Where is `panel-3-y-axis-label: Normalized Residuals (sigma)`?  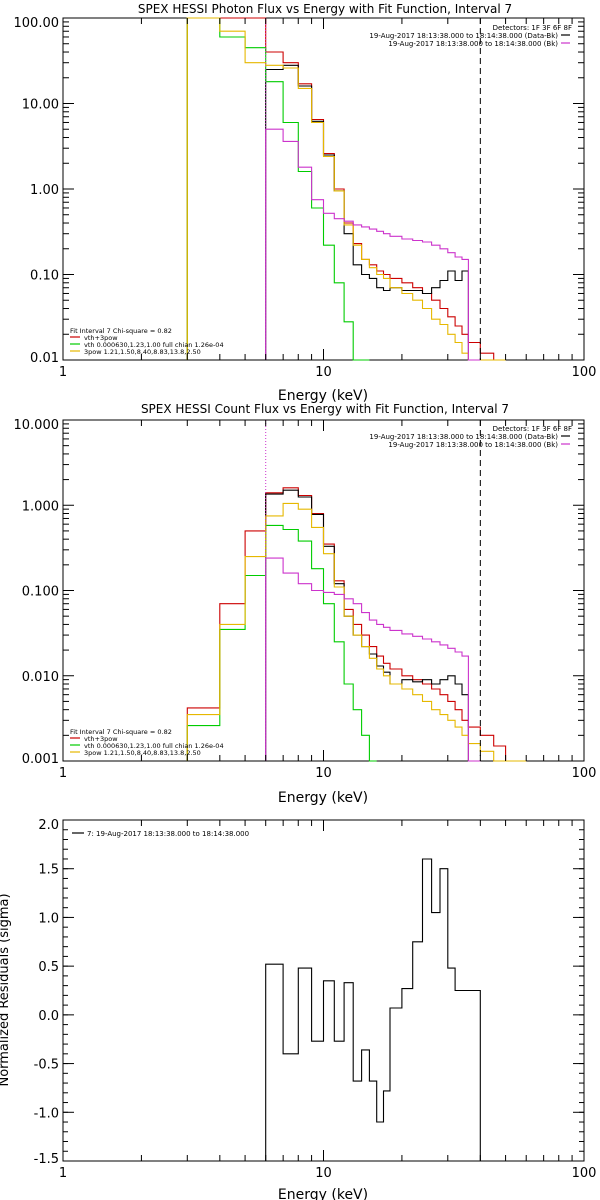
panel-3-y-axis-label: Normalized Residuals (sigma) is located at coordinates (6, 989).